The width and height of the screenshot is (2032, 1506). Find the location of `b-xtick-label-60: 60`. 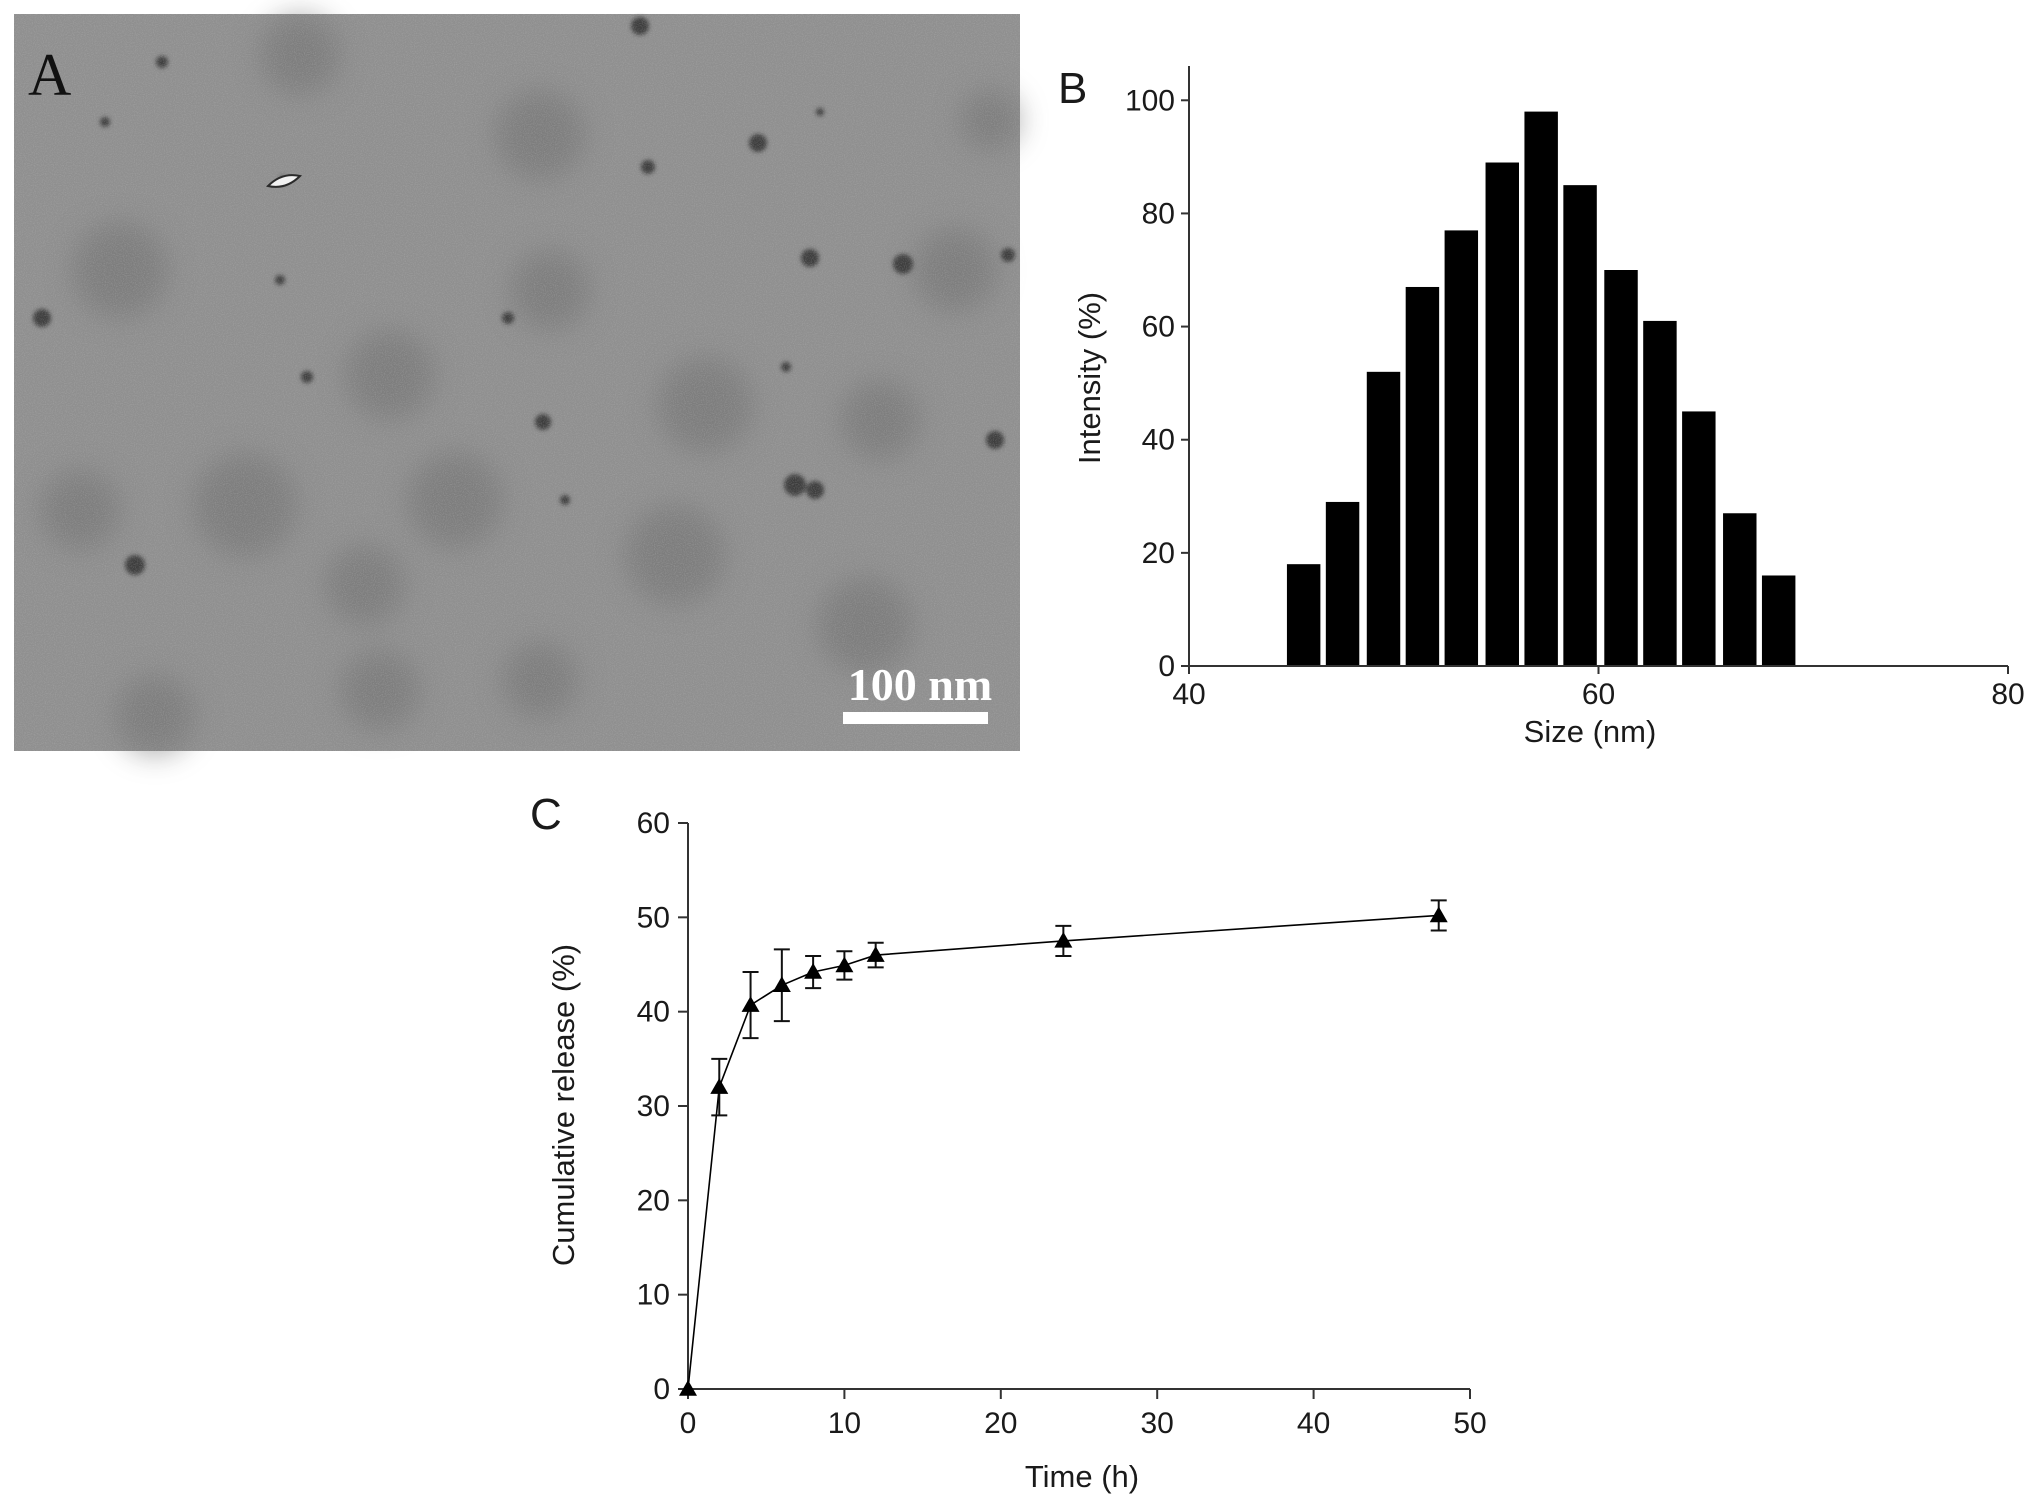

b-xtick-label-60: 60 is located at coordinates (1598, 694).